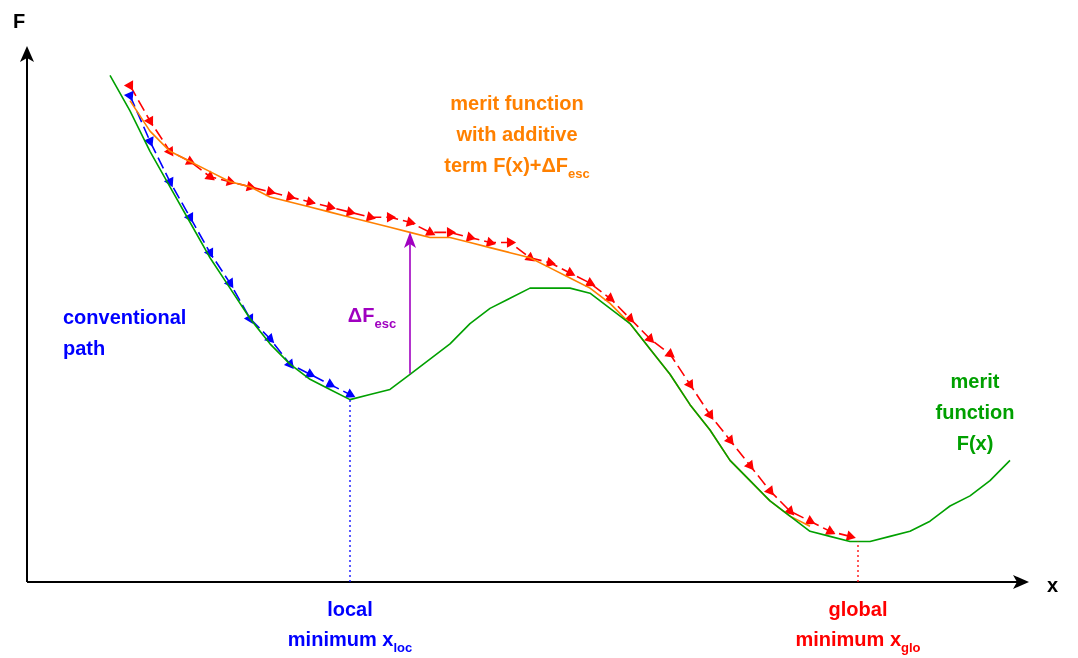 This screenshot has height=658, width=1078. Describe the element at coordinates (19, 21) in the screenshot. I see `y-axis-title: F` at that location.